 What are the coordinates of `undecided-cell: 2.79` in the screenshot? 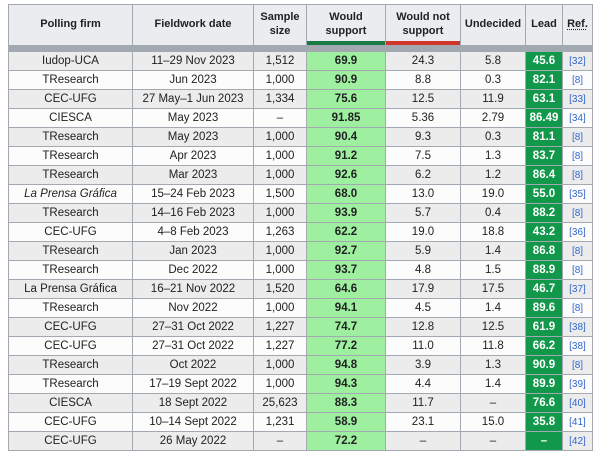 It's located at (493, 118).